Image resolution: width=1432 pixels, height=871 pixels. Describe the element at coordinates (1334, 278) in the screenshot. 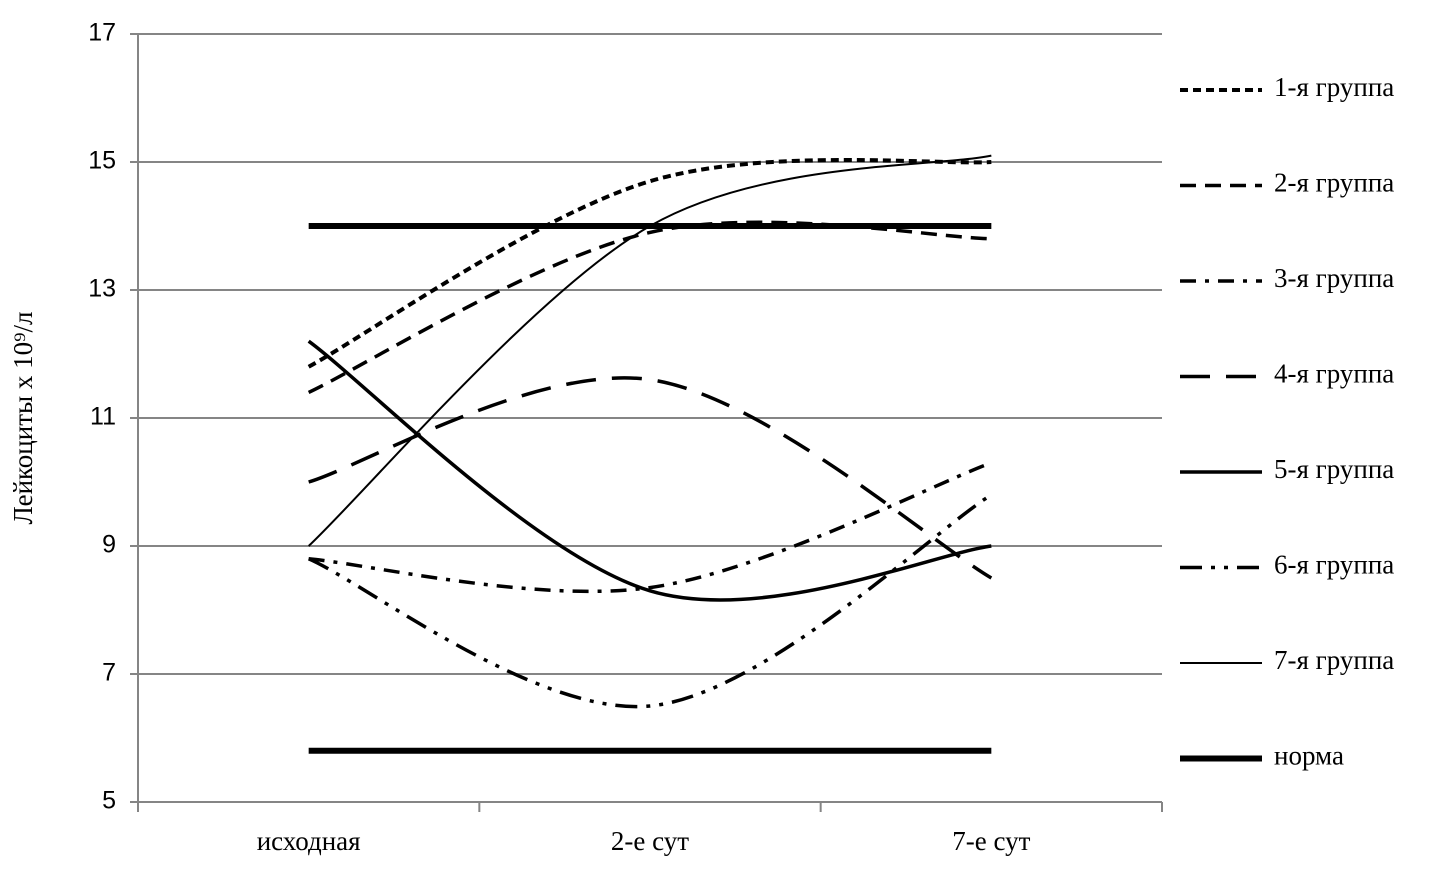

I see `legend-label: 3-я группа` at that location.